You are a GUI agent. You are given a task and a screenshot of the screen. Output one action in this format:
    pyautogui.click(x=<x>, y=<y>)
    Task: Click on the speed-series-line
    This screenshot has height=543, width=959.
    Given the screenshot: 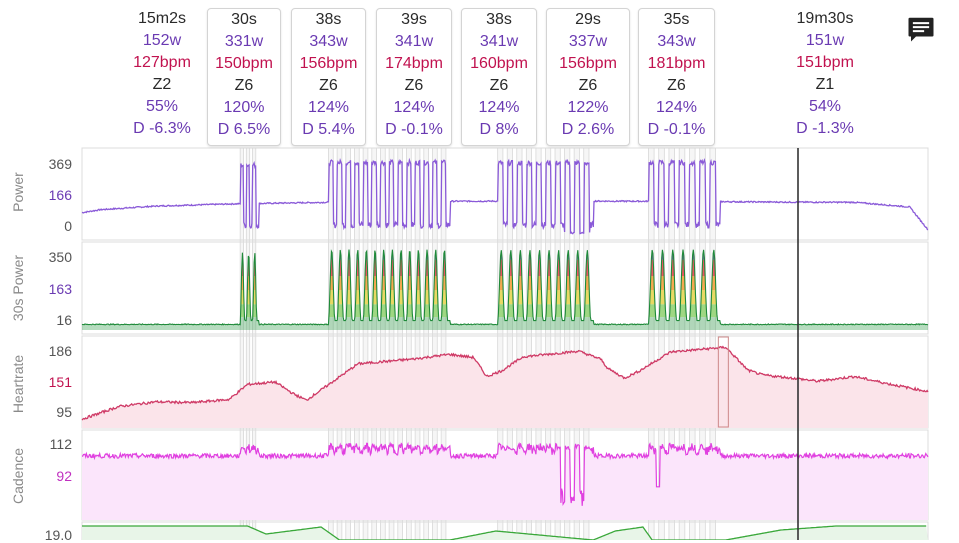 What is the action you would take?
    pyautogui.click(x=504, y=532)
    